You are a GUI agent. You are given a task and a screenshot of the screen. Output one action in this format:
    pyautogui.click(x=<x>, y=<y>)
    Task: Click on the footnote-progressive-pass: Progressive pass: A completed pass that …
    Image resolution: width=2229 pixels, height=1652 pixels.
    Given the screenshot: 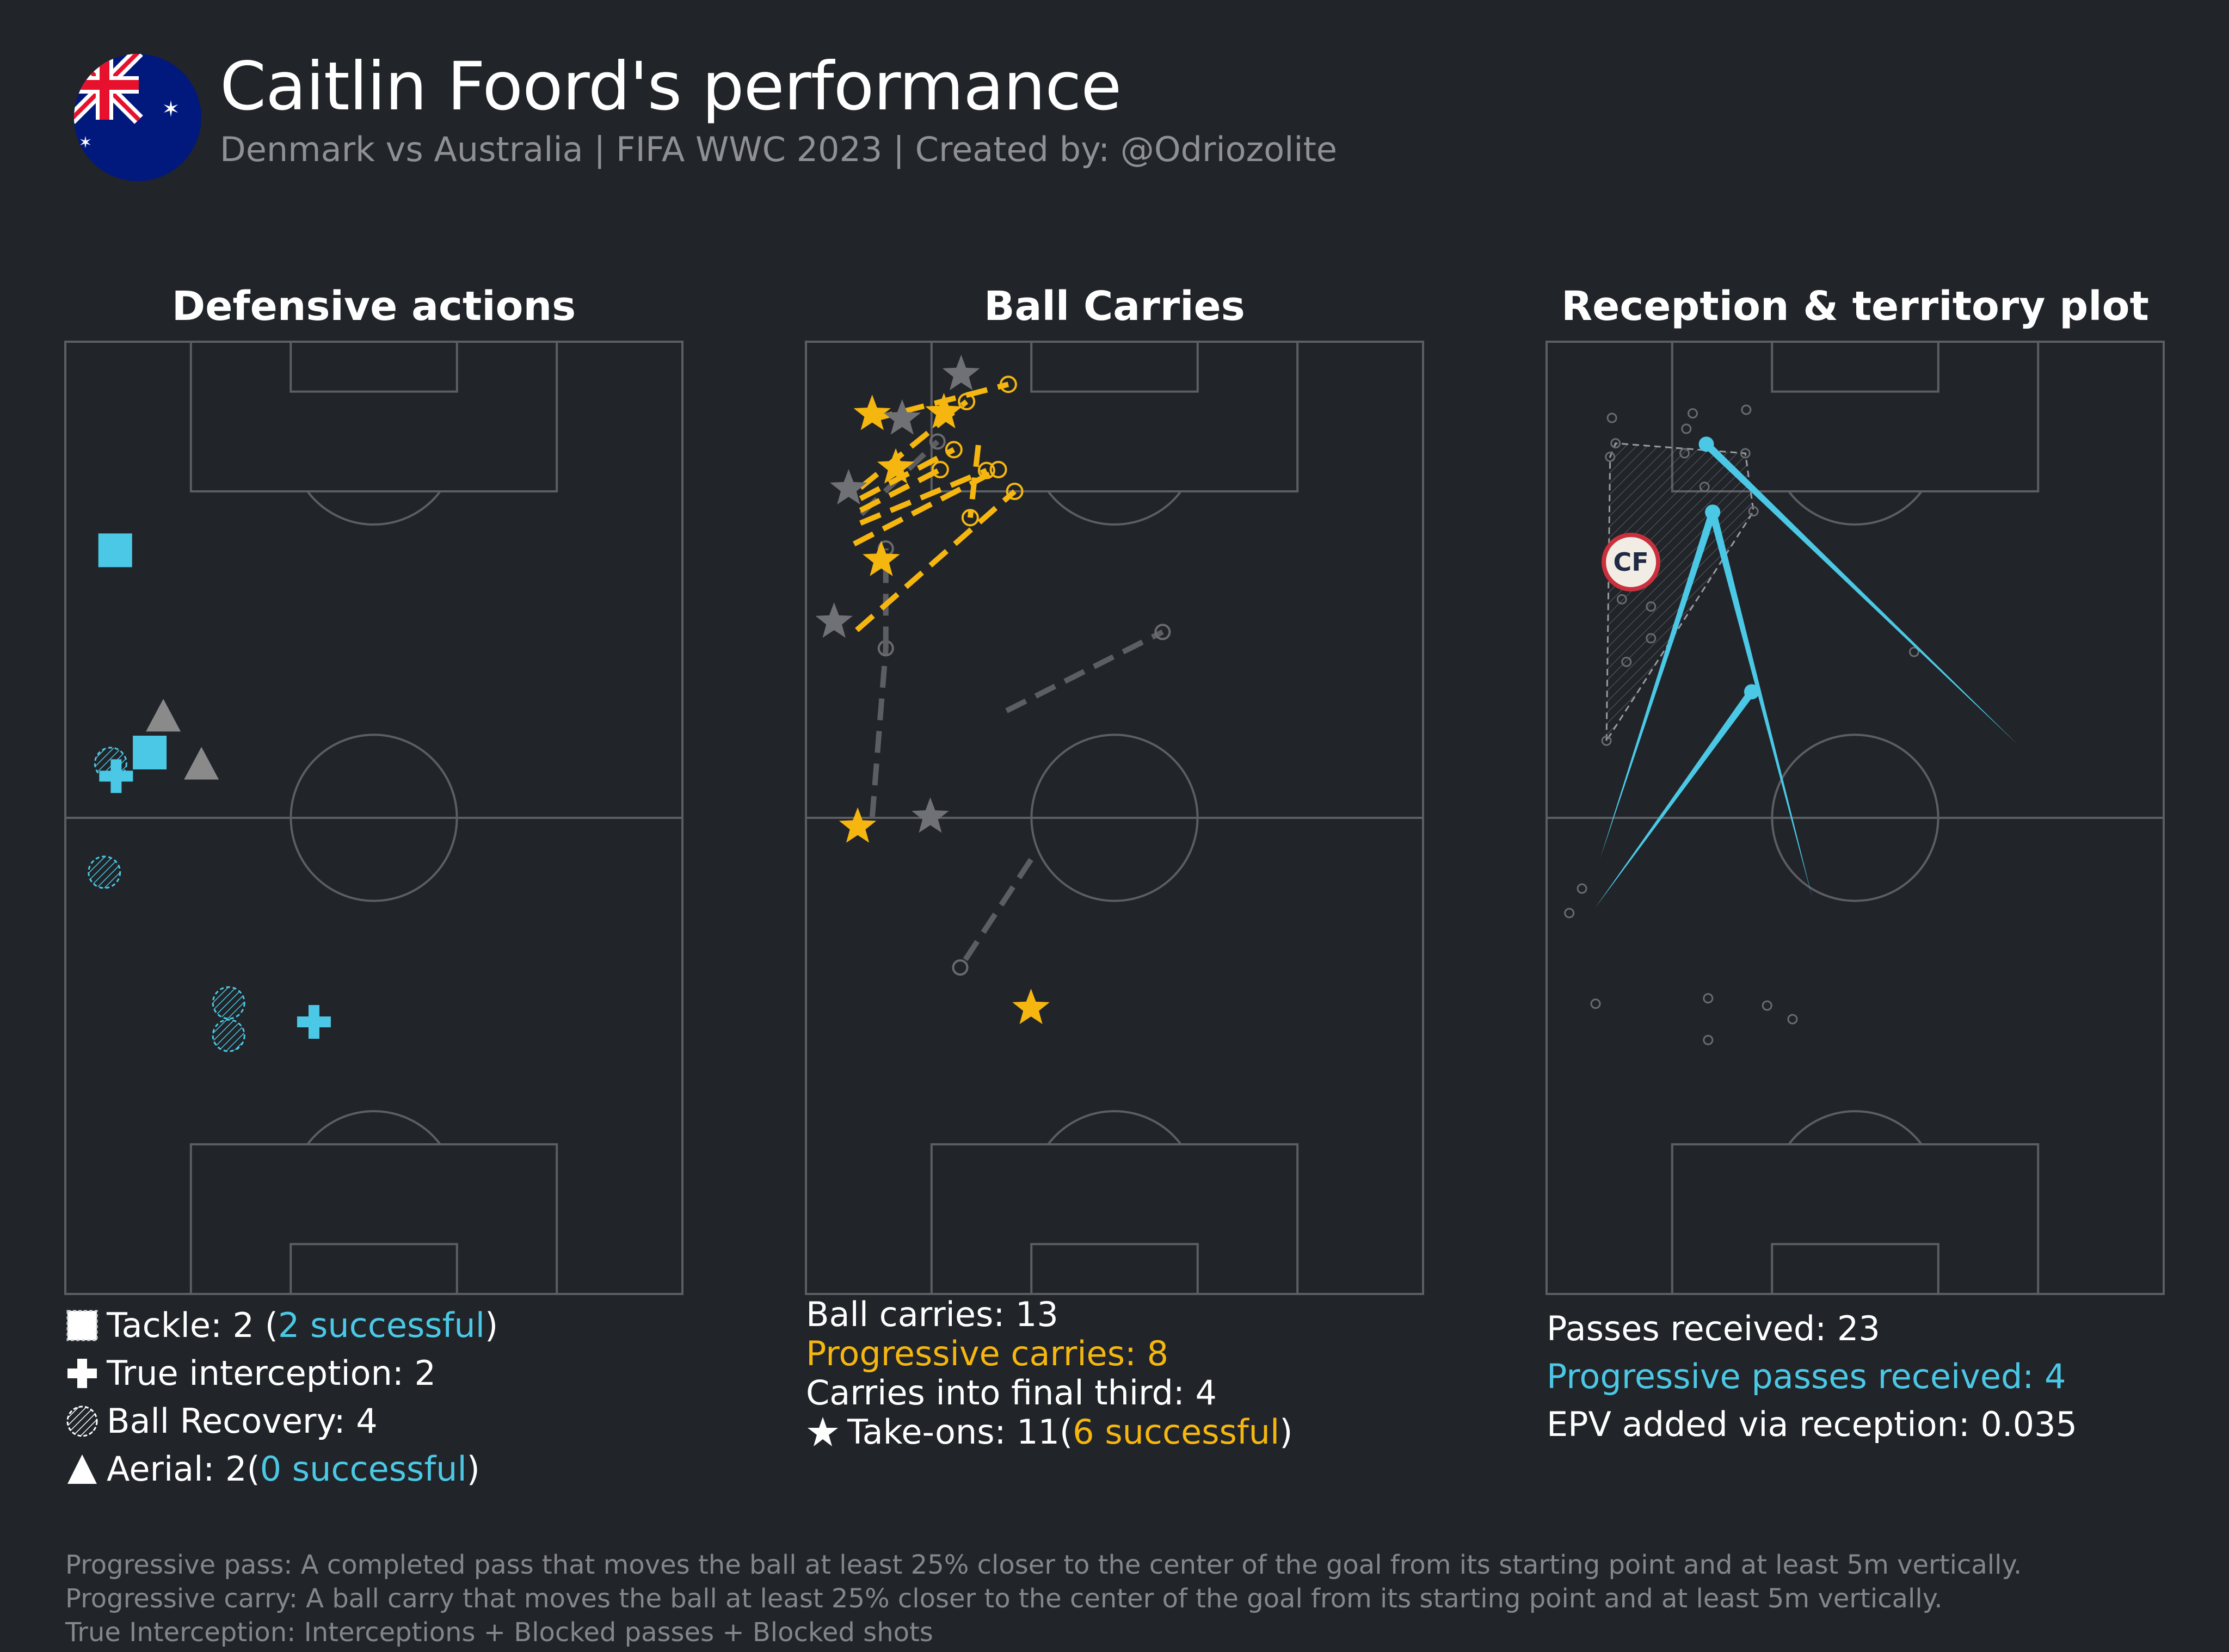 What is the action you would take?
    pyautogui.click(x=1043, y=1565)
    